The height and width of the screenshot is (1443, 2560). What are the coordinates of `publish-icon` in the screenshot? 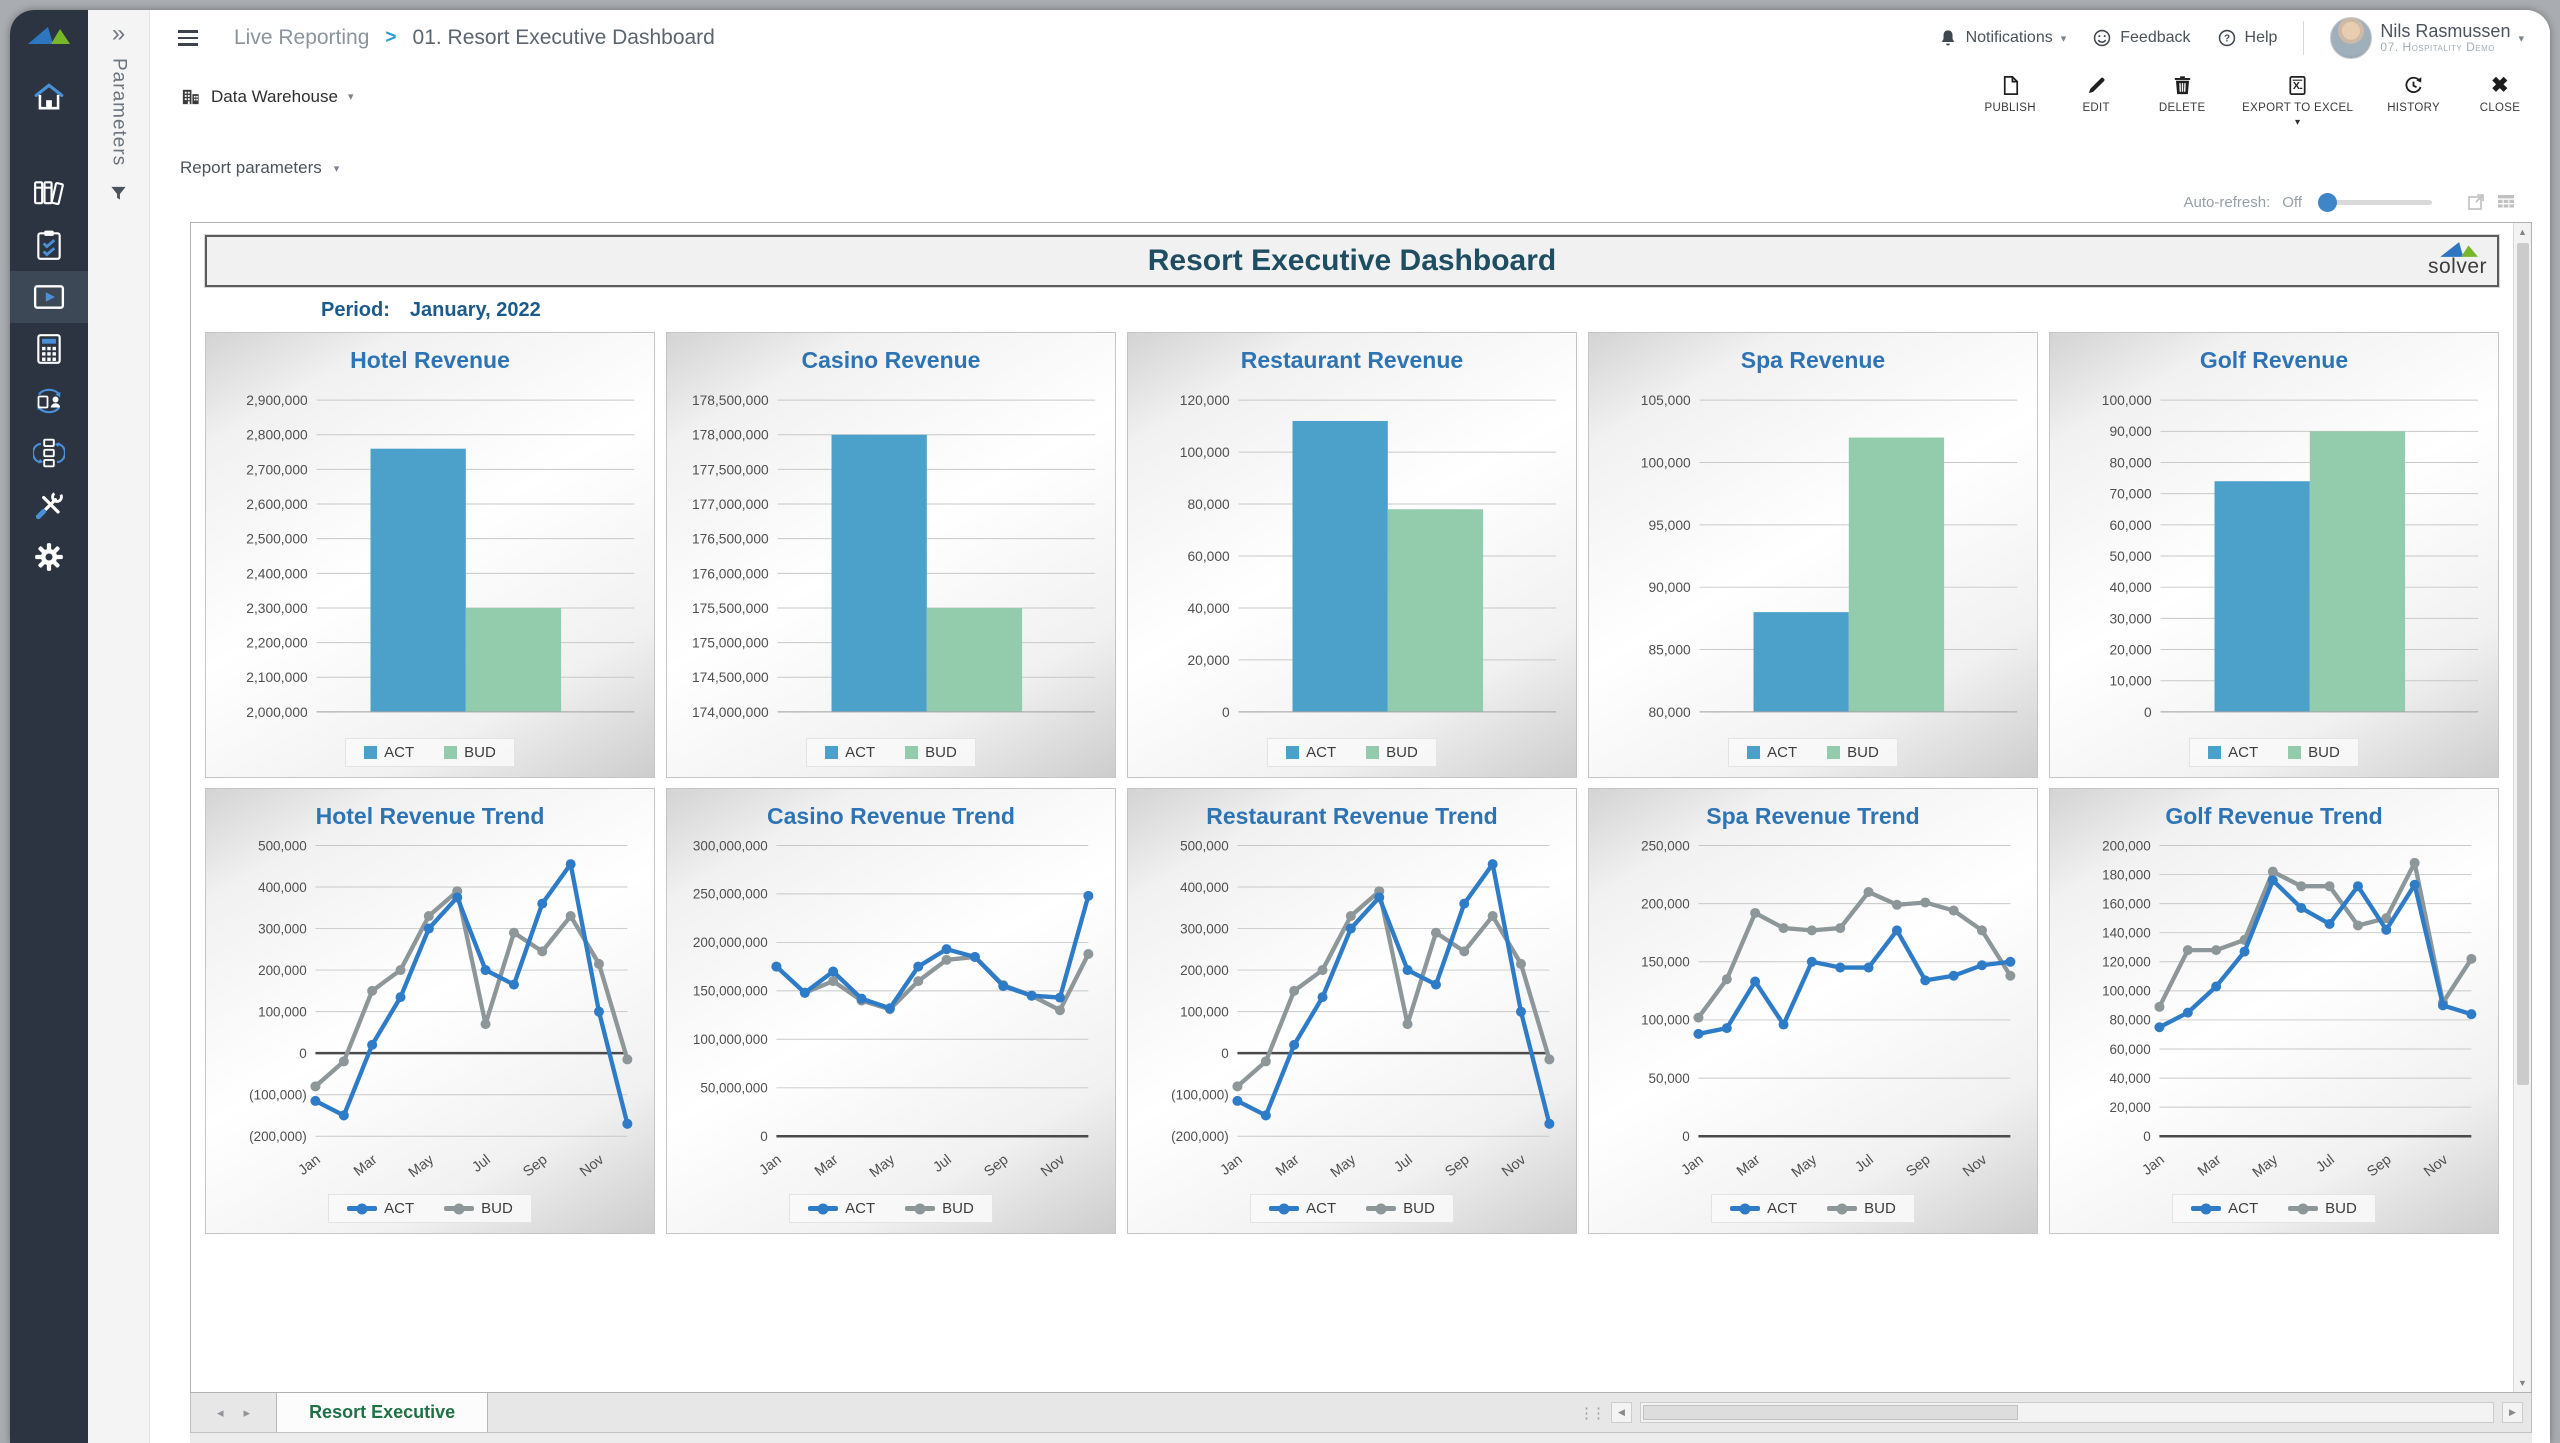 It's located at (2010, 85).